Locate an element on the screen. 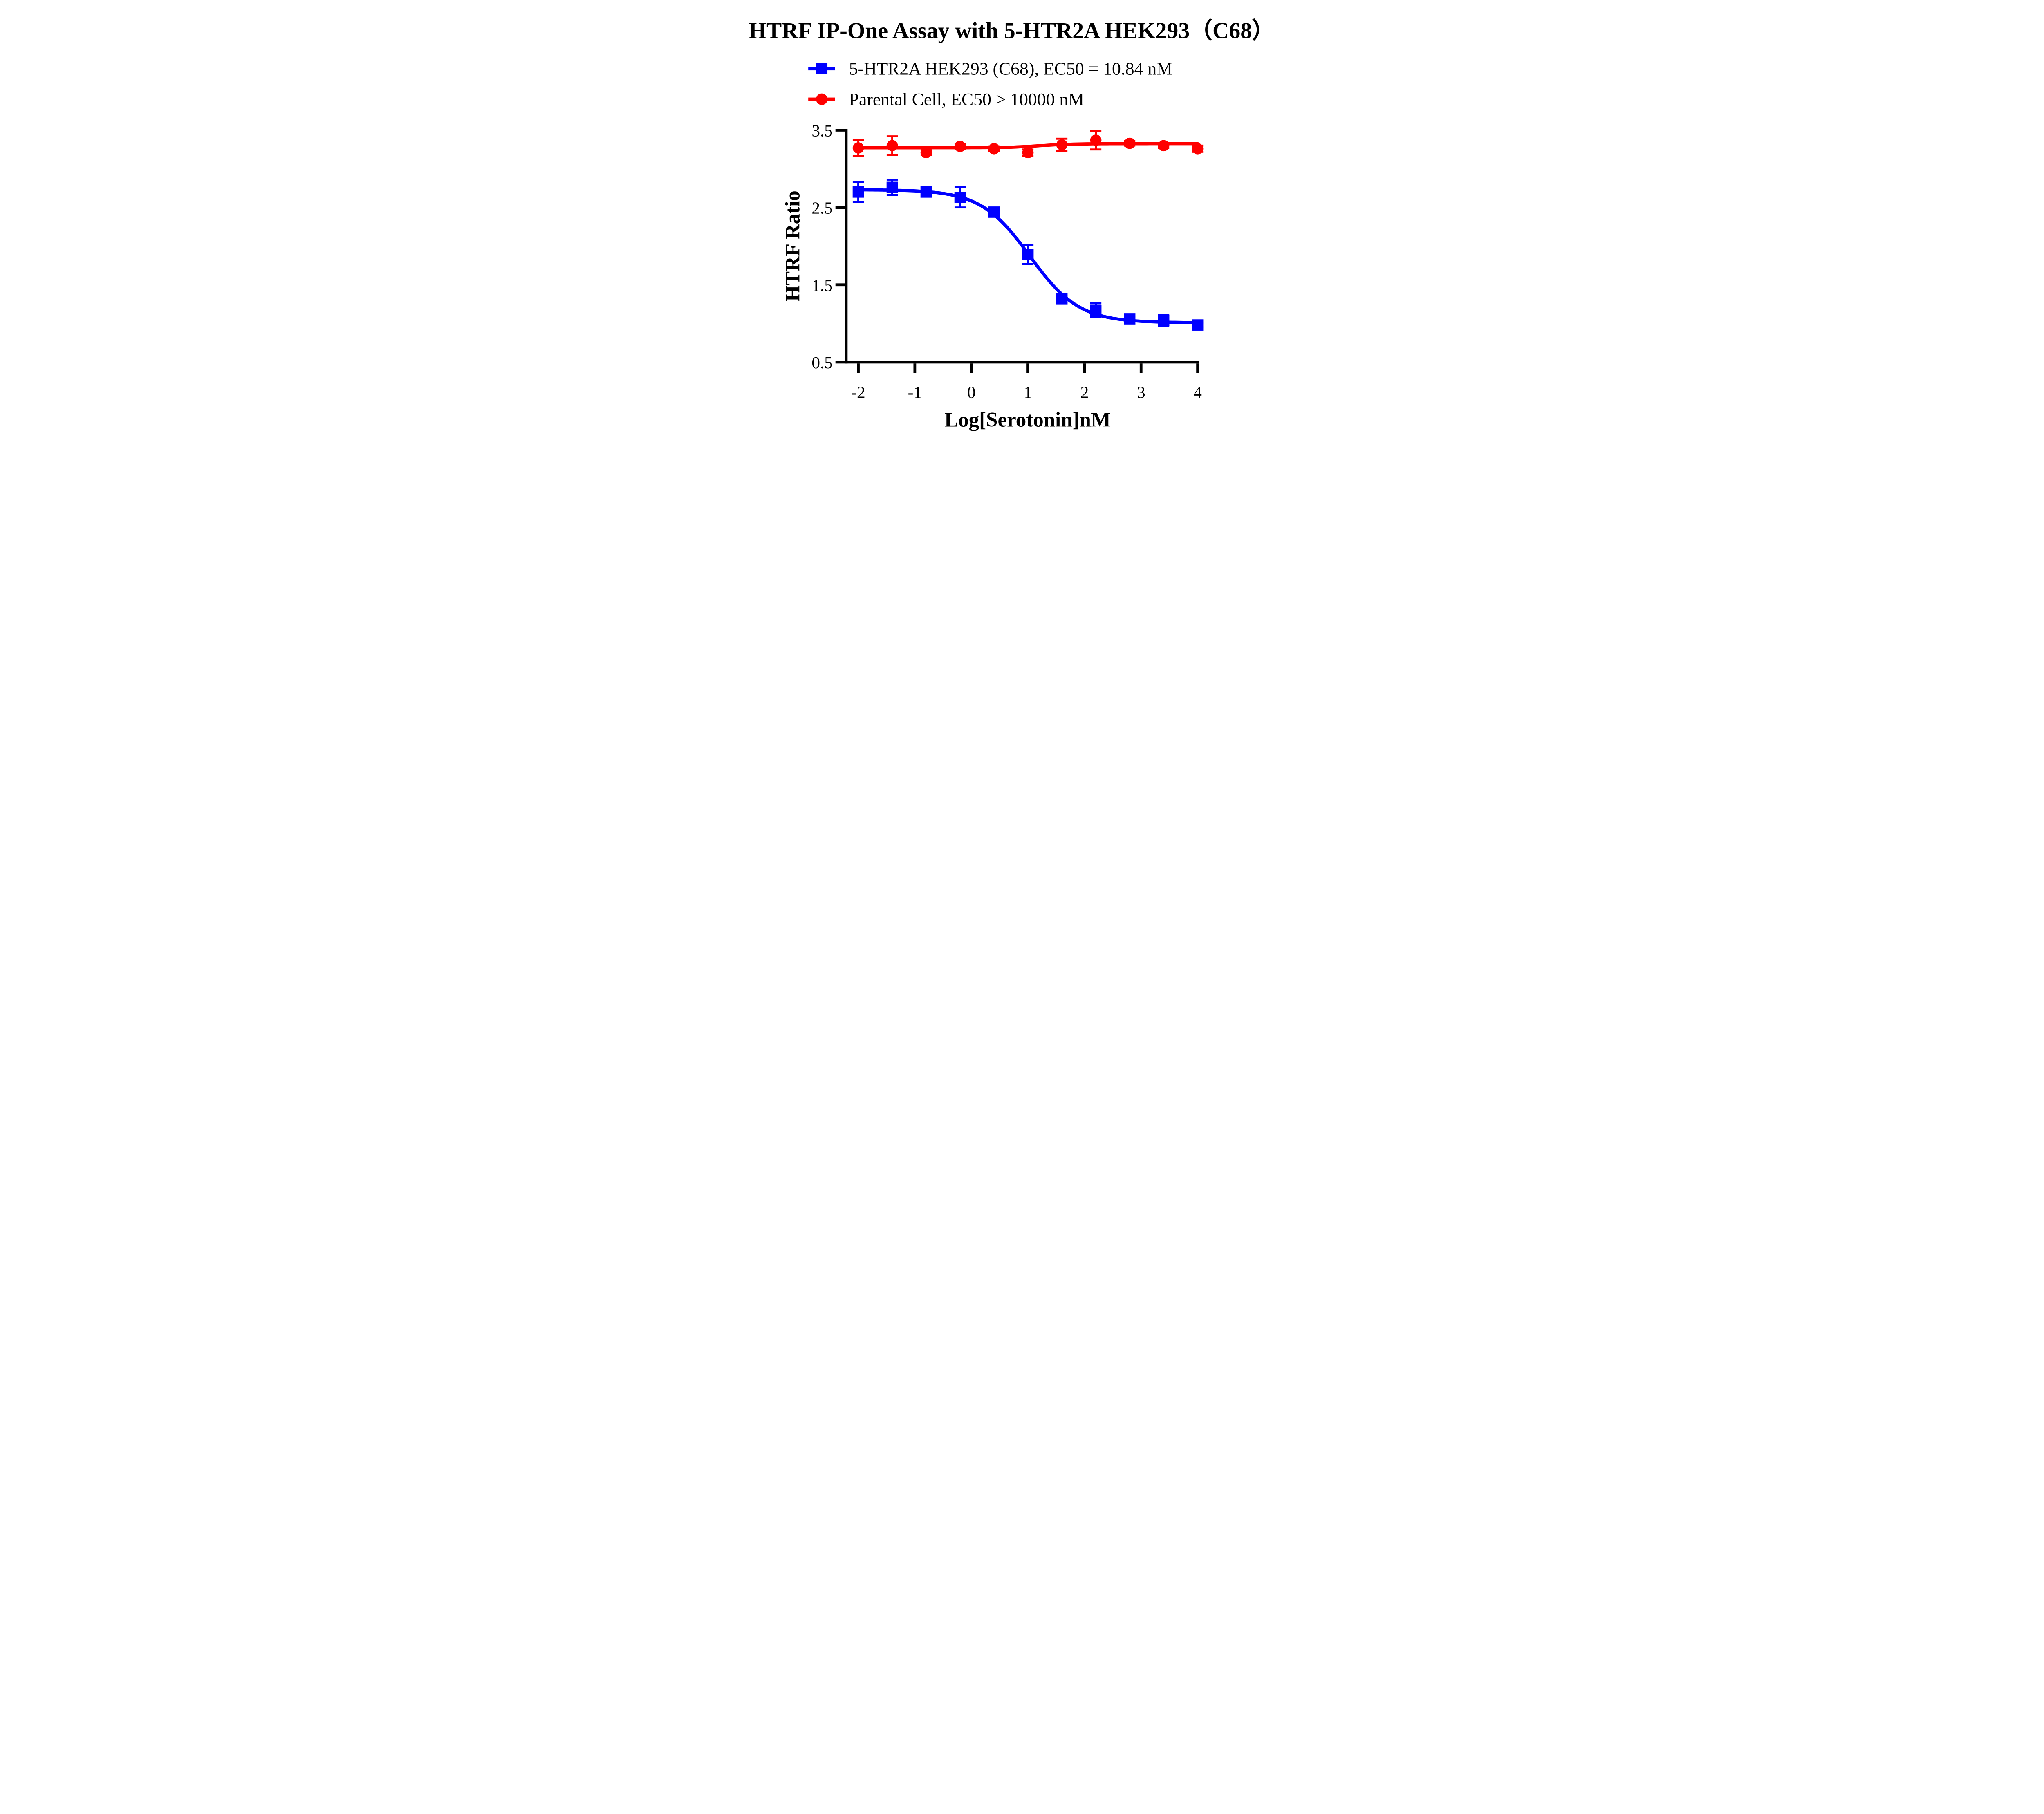 The width and height of the screenshot is (2044, 1814). legend-item-hek293: 5-HTR2A HEK293 (C68), EC50 = 10.84 nM is located at coordinates (990, 69).